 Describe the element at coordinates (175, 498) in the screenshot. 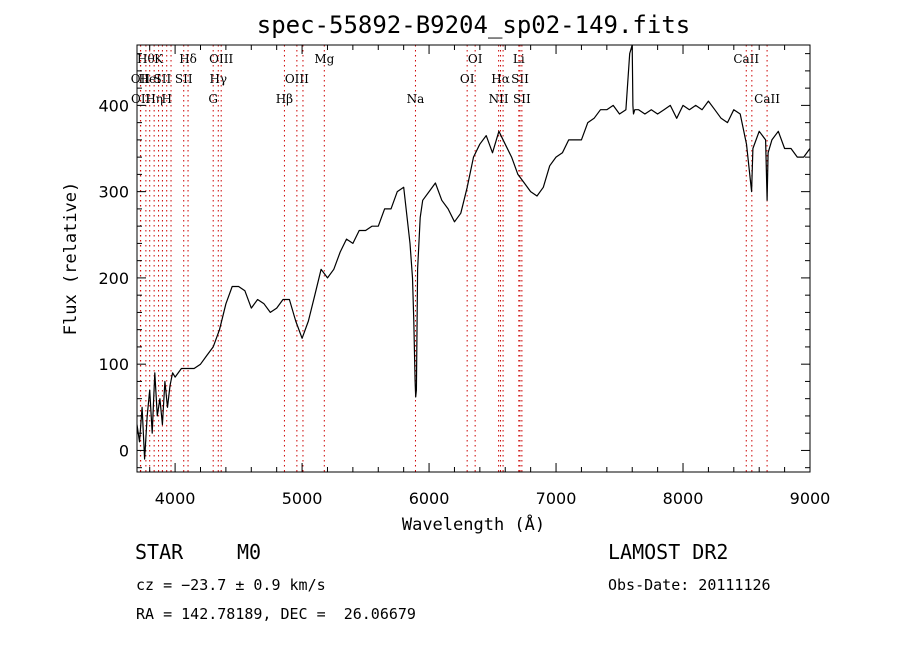

I see `x-tick-label-0: 4000` at that location.